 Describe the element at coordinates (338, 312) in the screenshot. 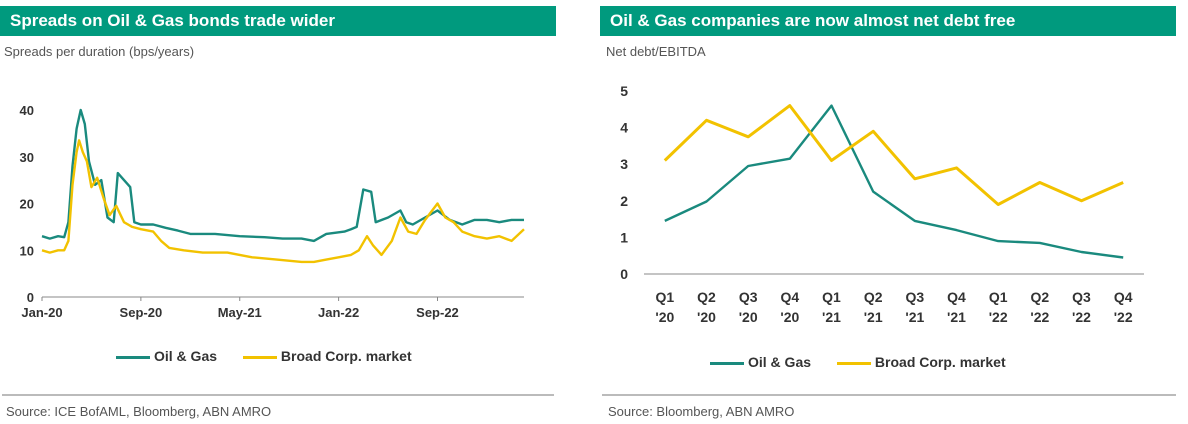

I see `x-tick-label: Jan-22` at that location.